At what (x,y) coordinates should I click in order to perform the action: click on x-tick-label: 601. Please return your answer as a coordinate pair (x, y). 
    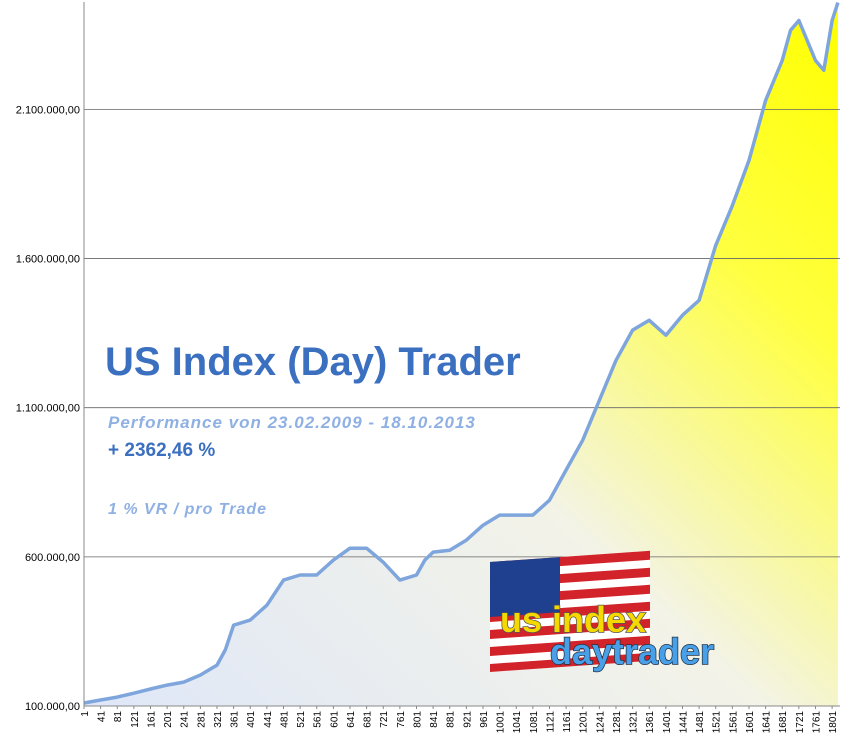
    Looking at the image, I should click on (334, 719).